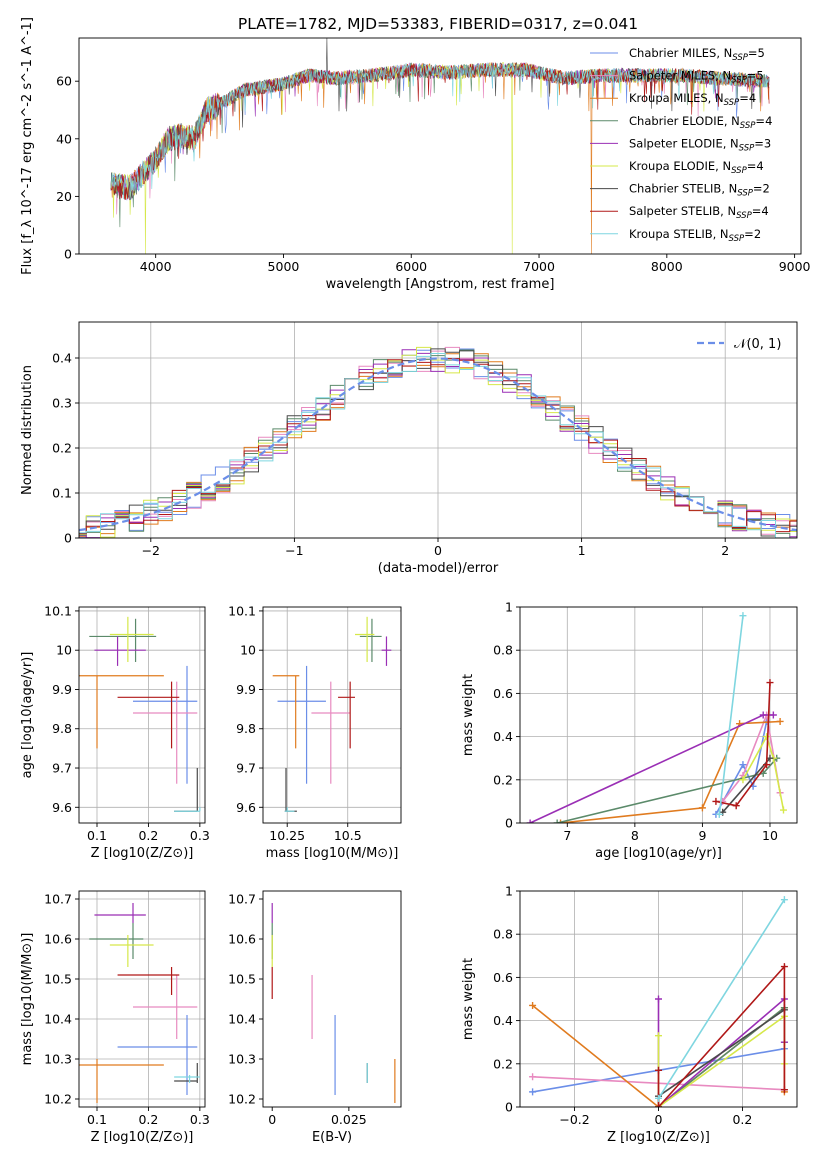 The height and width of the screenshot is (1170, 819). Describe the element at coordinates (582, 550) in the screenshot. I see `x-tick-label: 1` at that location.